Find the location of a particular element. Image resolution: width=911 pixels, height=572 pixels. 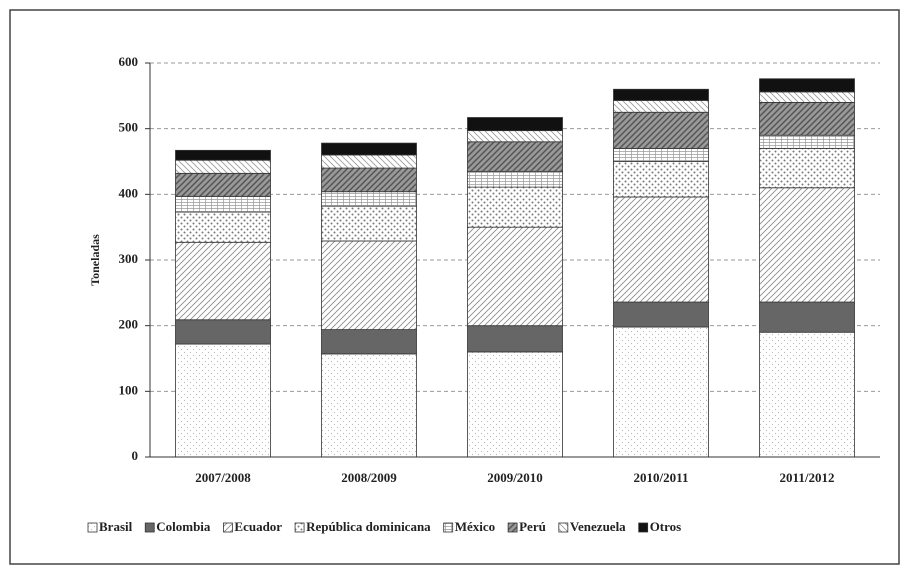

legend-label: República dominicana is located at coordinates (368, 526).